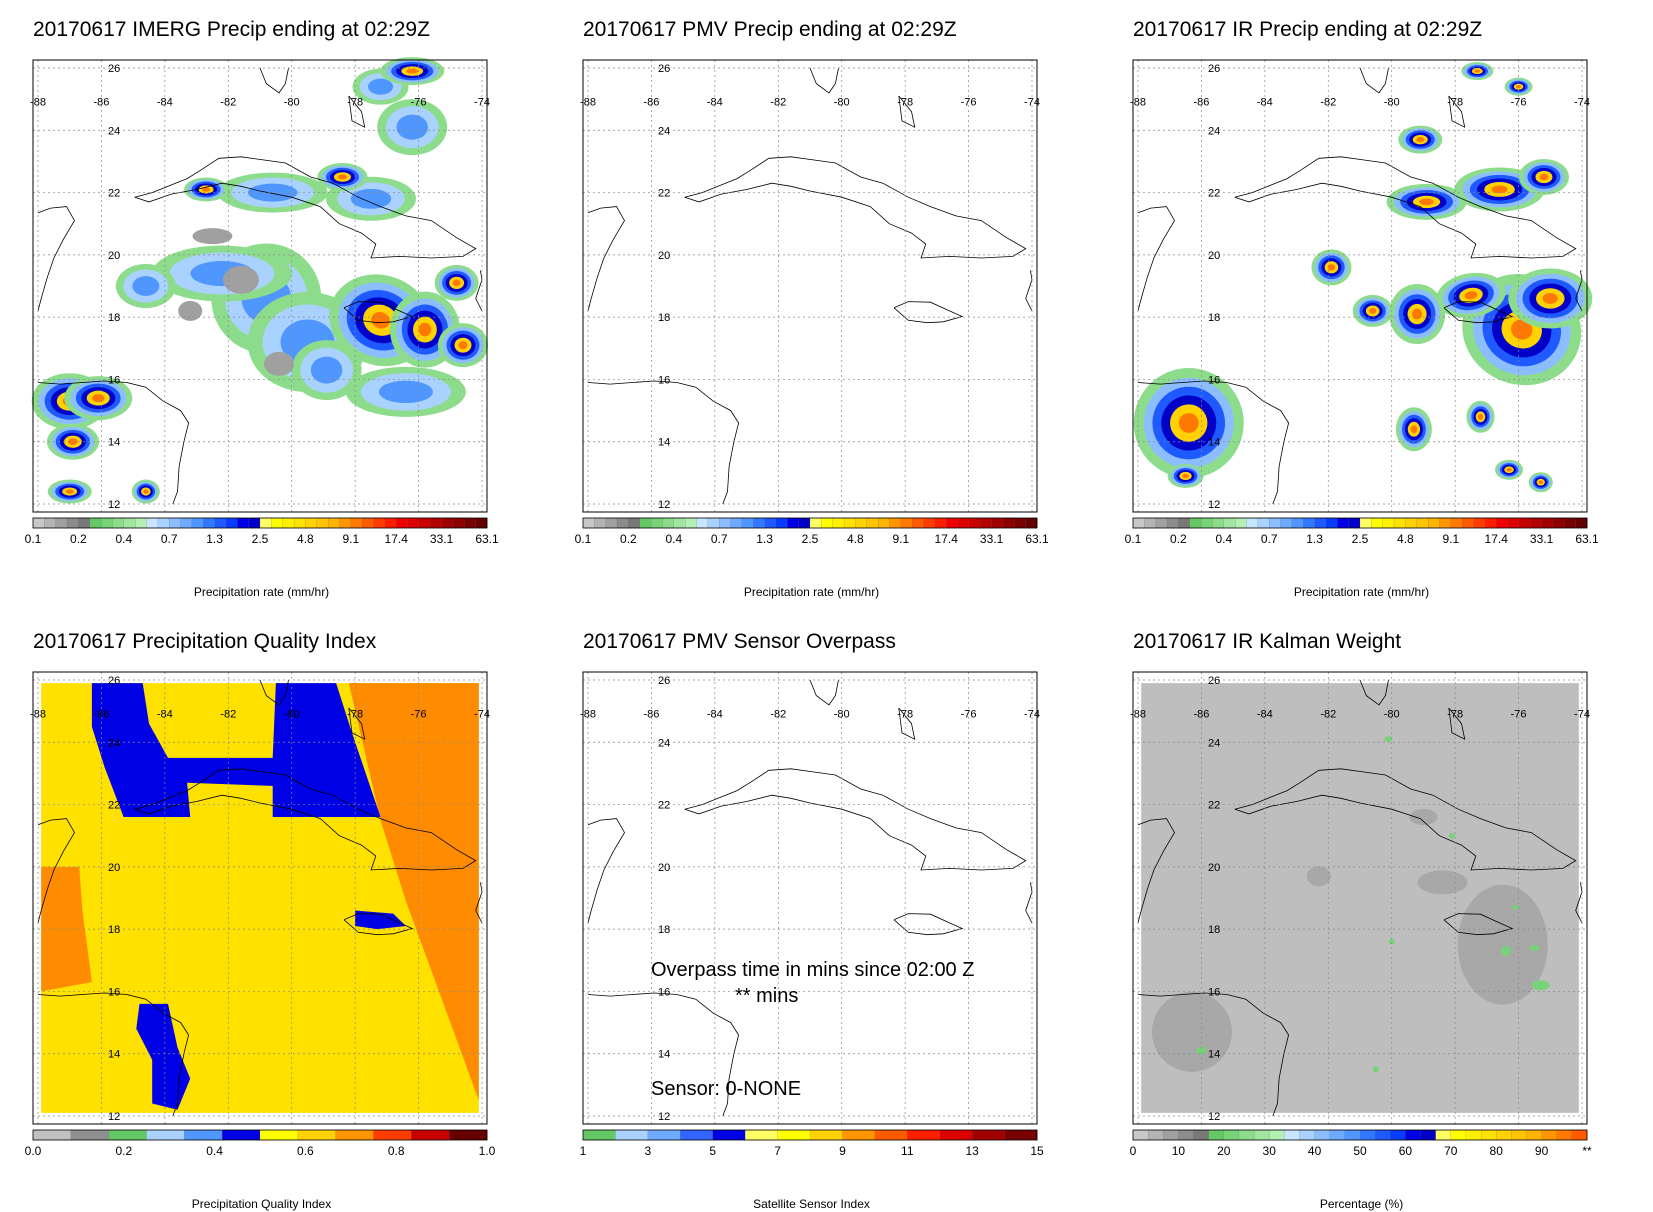  What do you see at coordinates (1450, 539) in the screenshot?
I see `colorbar-tick-label: 9.1` at bounding box center [1450, 539].